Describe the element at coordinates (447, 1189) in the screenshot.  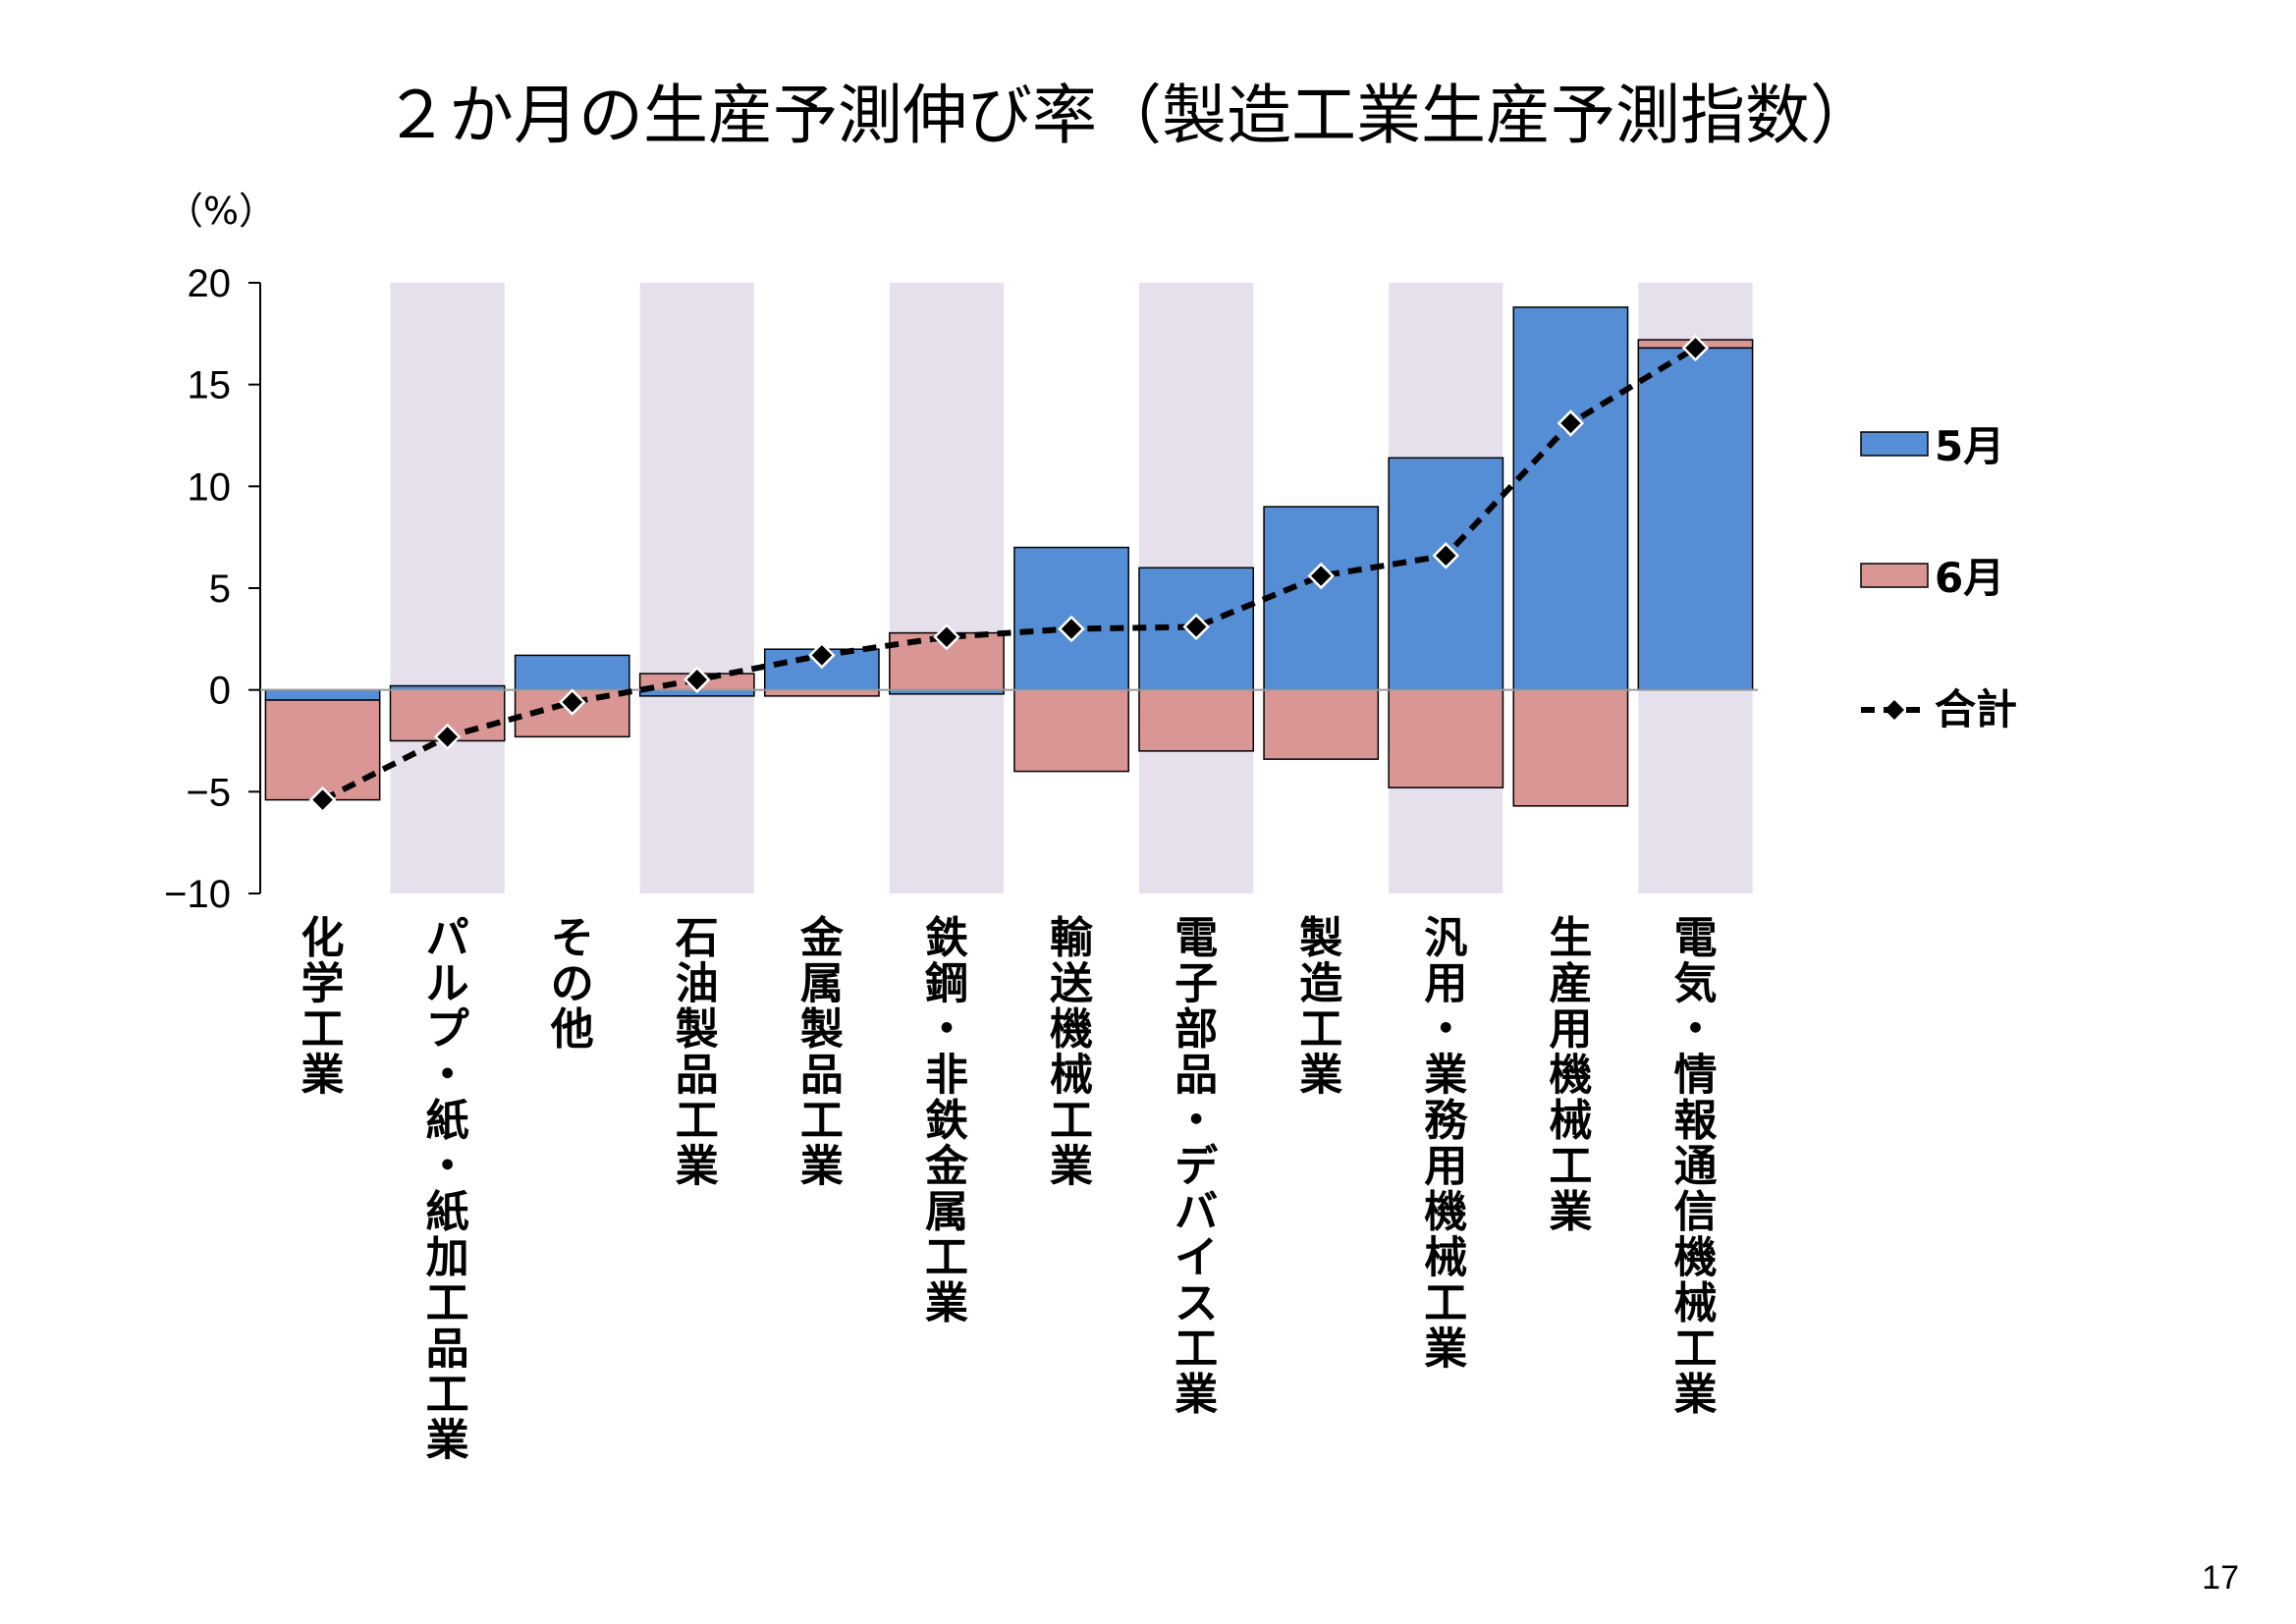
I see `category-label: パルプ・紙・紙加工品工業` at that location.